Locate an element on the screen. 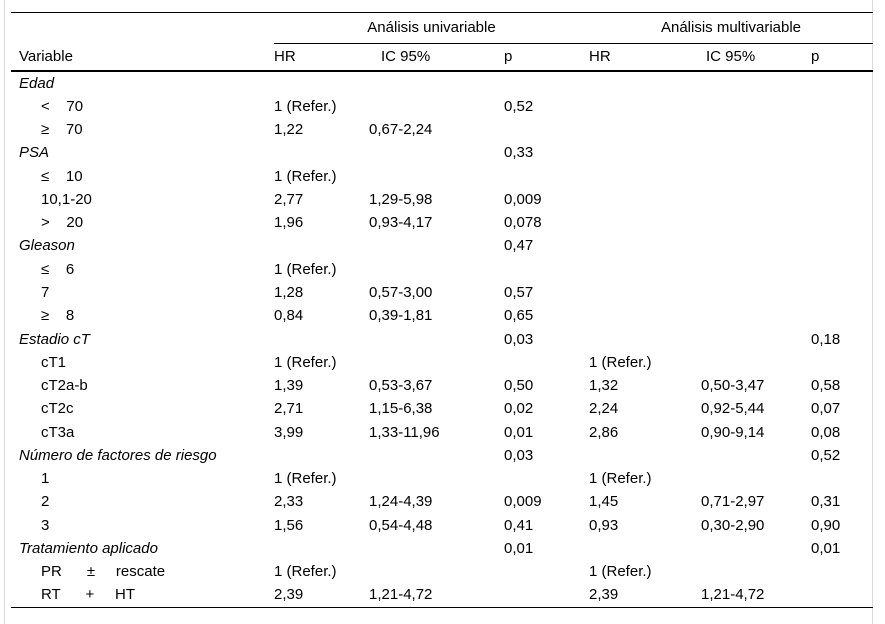  variable-cell: cT2a-b is located at coordinates (64, 386).